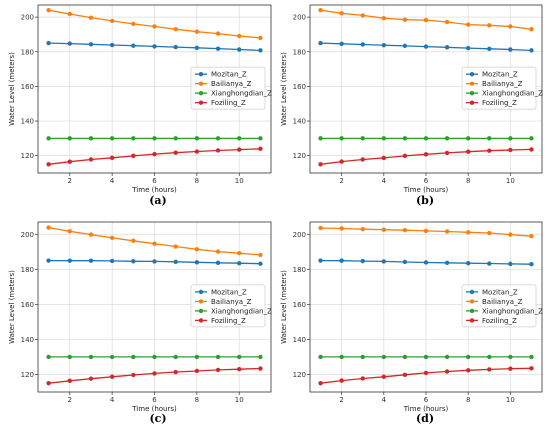  I want to click on y-tick-label: 160, so click(27, 305).